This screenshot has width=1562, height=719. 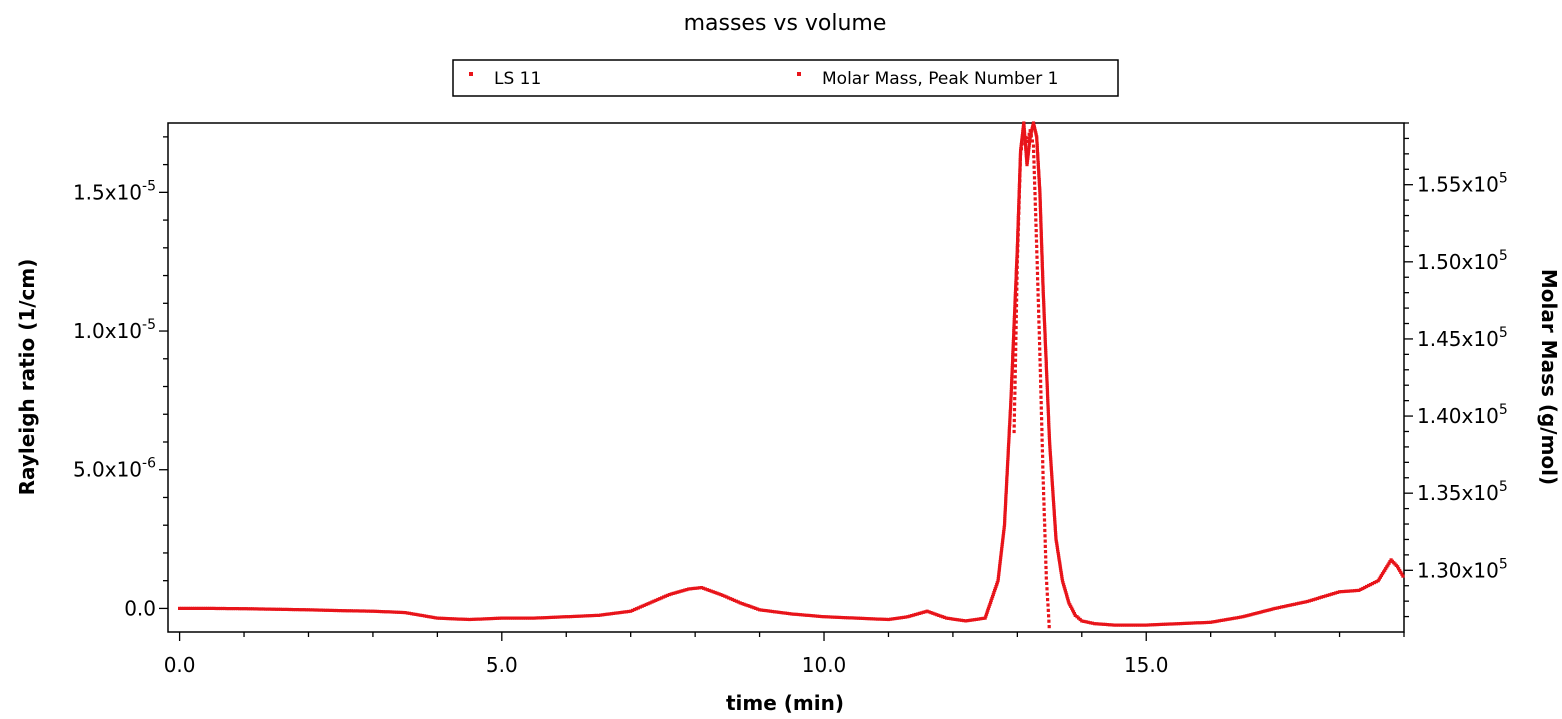 What do you see at coordinates (1462, 492) in the screenshot?
I see `y2-tick-label: 1.35x105` at bounding box center [1462, 492].